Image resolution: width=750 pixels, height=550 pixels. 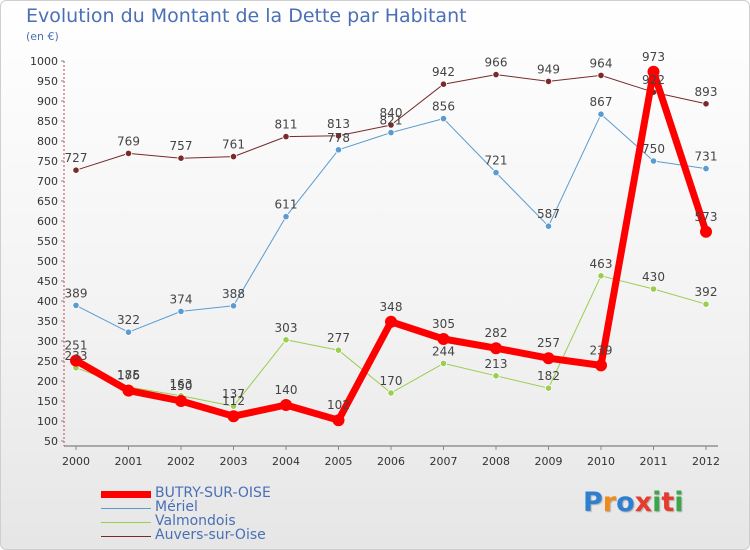 I want to click on x-tick-label: 2004, so click(x=286, y=461).